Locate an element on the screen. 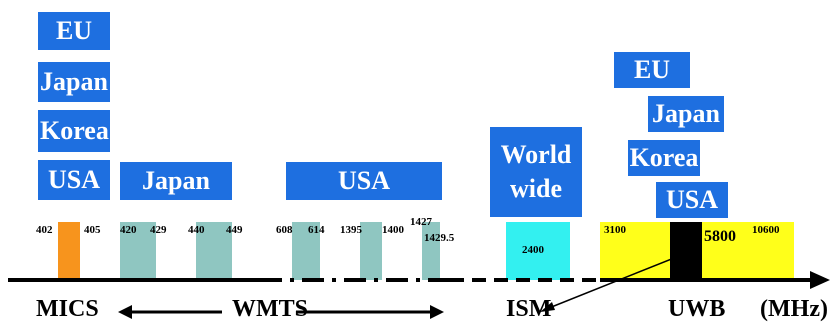 The height and width of the screenshot is (323, 834). freq-10600: 10600 is located at coordinates (766, 230).